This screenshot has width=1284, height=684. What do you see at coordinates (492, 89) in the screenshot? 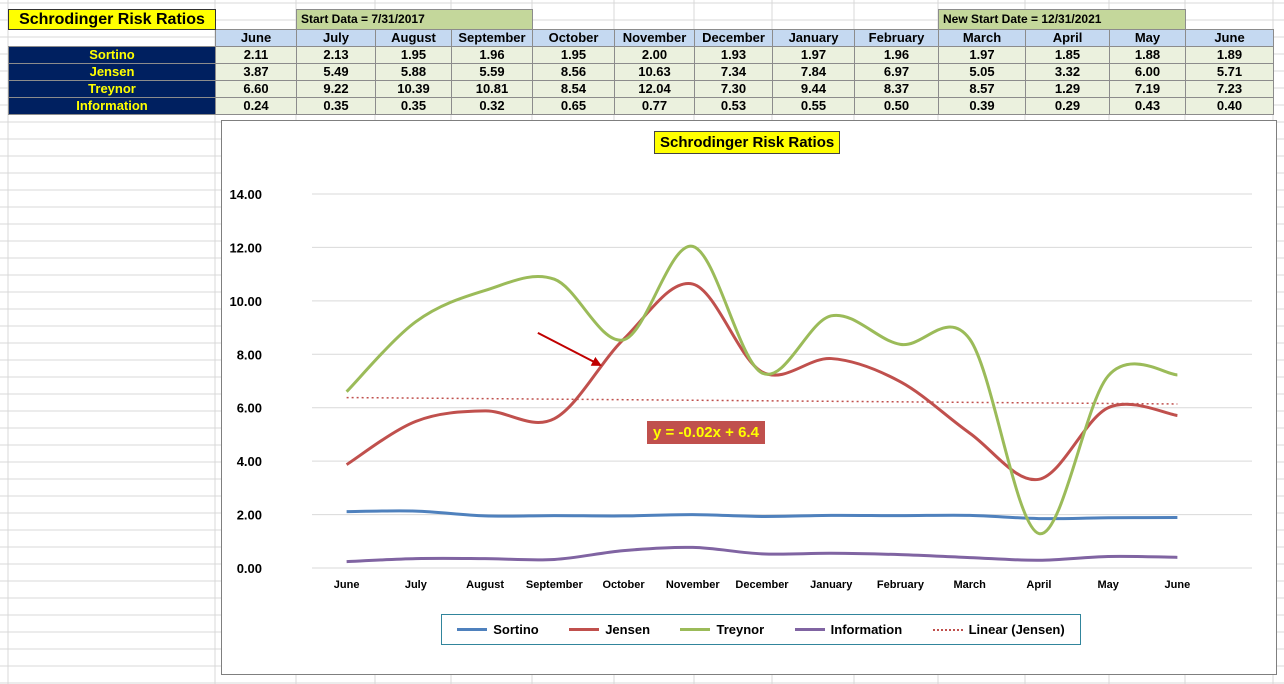
I see `cell-value: 10.81` at bounding box center [492, 89].